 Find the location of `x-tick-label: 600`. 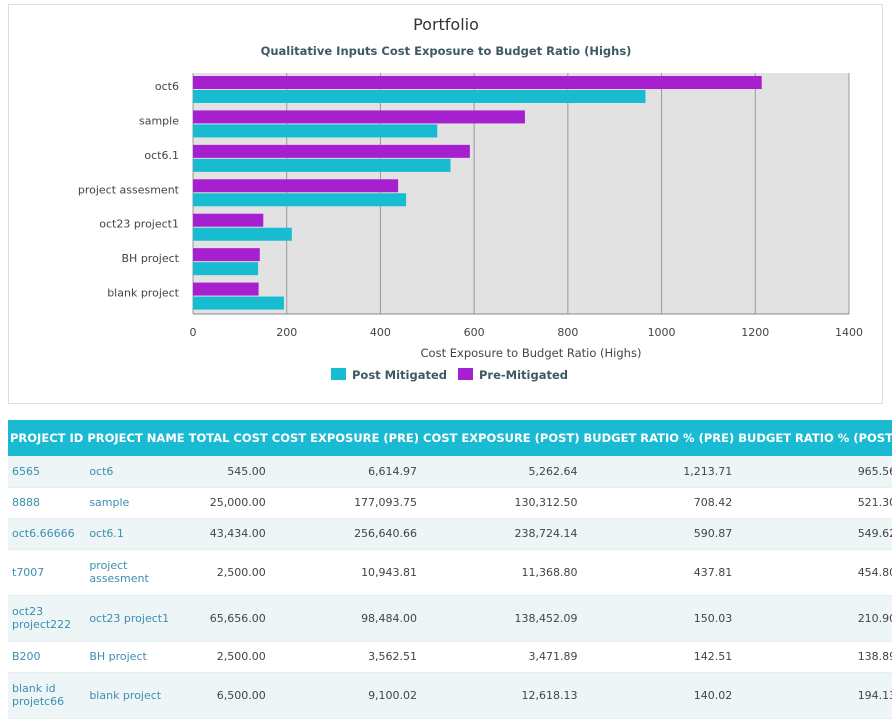

x-tick-label: 600 is located at coordinates (474, 332).